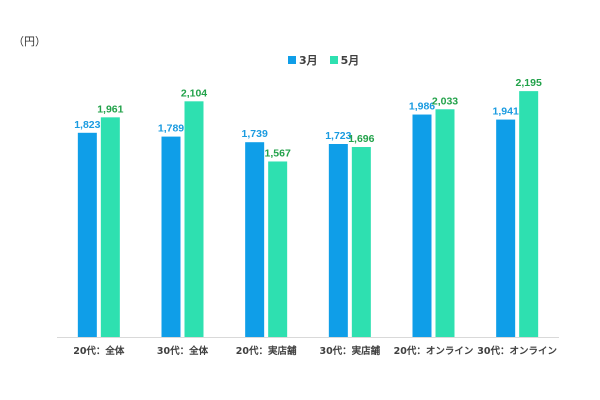 The image size is (600, 400). I want to click on data-label-may-0: 1,961, so click(110, 109).